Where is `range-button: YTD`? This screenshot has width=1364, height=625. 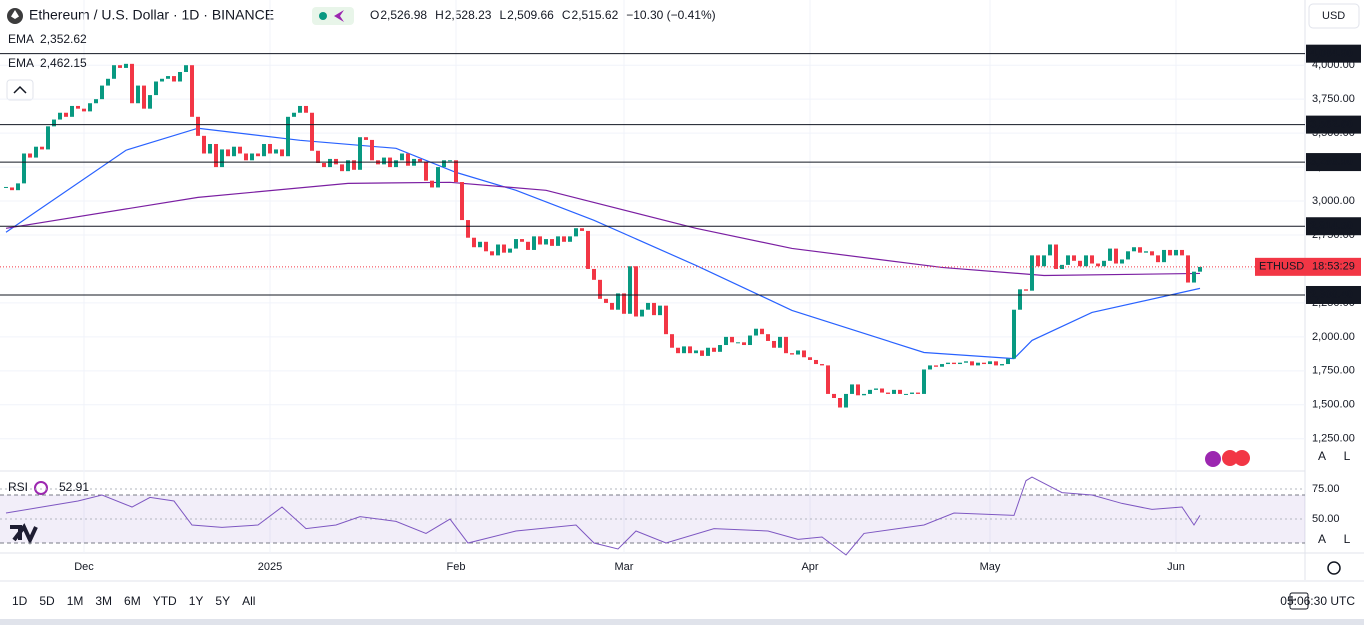
range-button: YTD is located at coordinates (165, 601).